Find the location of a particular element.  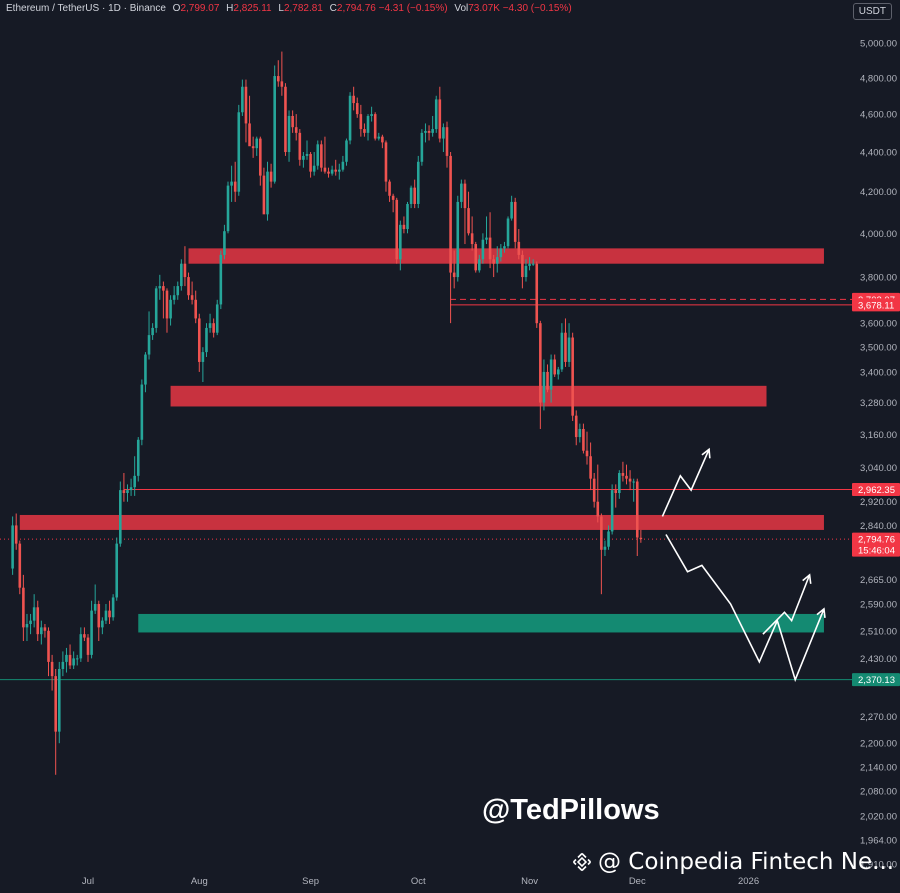

y-tick-label: 3,800.00 is located at coordinates (878, 278).